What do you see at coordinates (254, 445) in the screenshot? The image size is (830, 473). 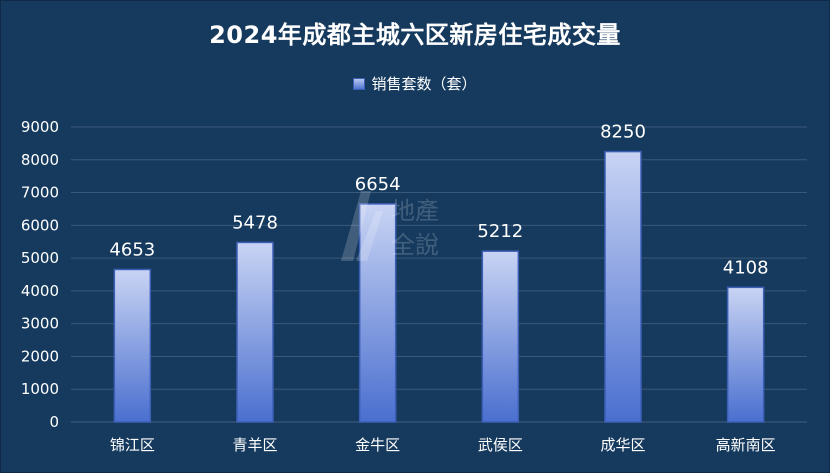 I see `x-tick-label: 青羊区` at bounding box center [254, 445].